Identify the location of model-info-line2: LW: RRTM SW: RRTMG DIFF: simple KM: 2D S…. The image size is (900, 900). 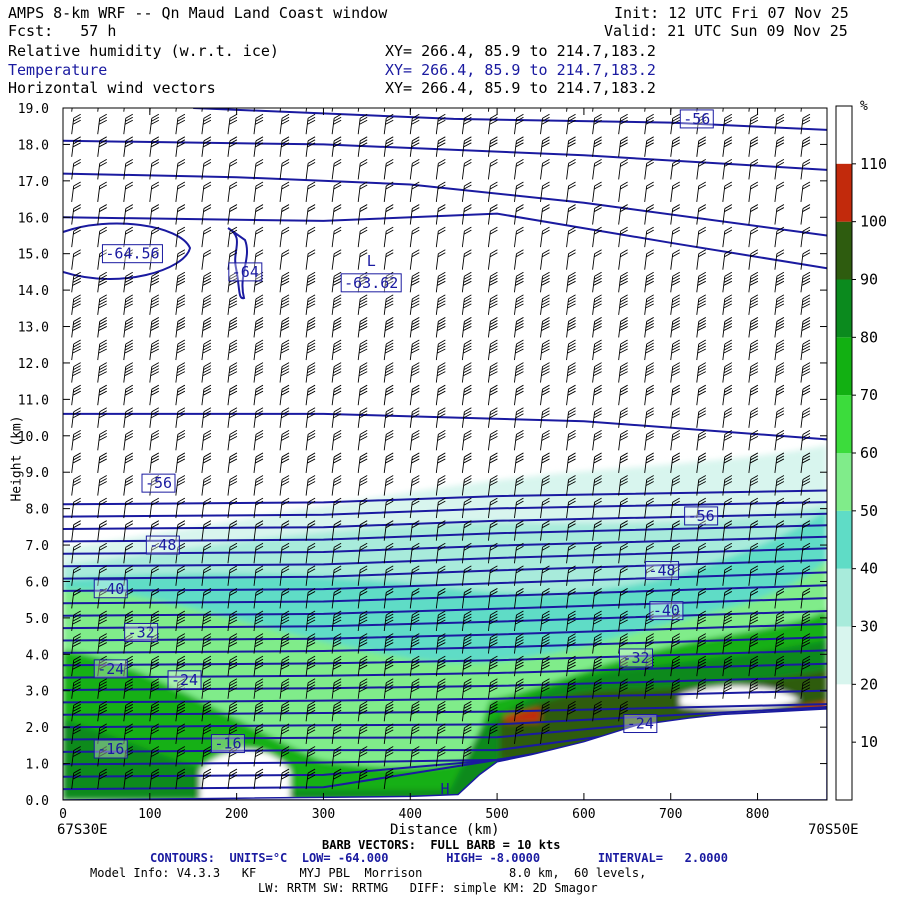
(428, 888).